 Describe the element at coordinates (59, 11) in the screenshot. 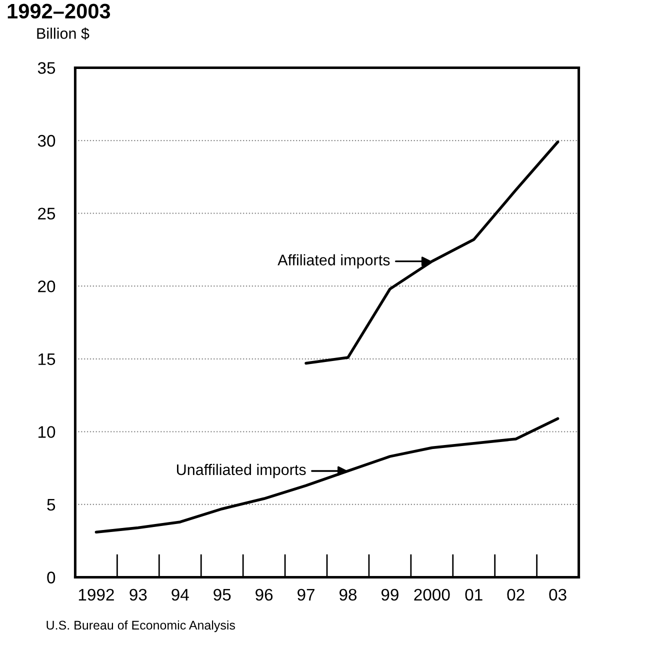

I see `chart-title: 1992–2003` at that location.